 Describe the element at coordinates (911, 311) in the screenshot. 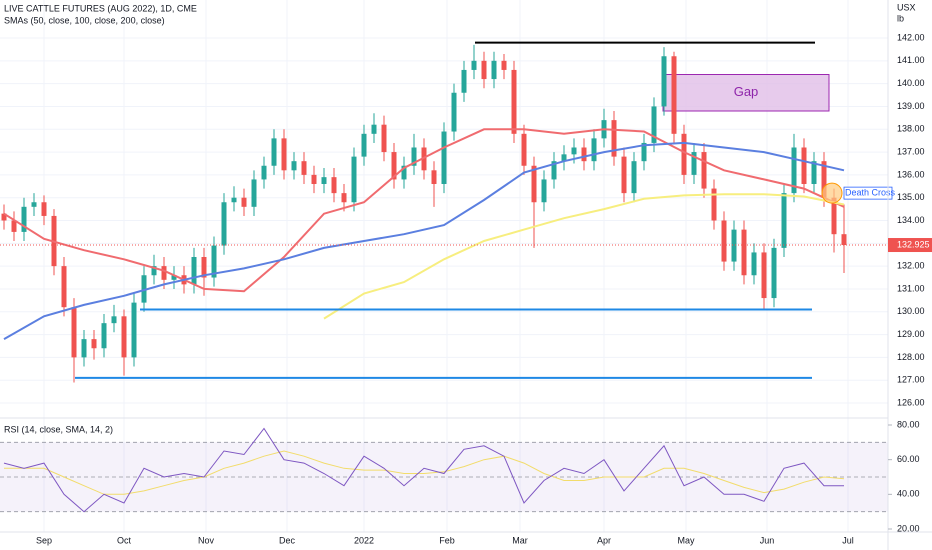

I see `y-tick-label: 130.00` at that location.